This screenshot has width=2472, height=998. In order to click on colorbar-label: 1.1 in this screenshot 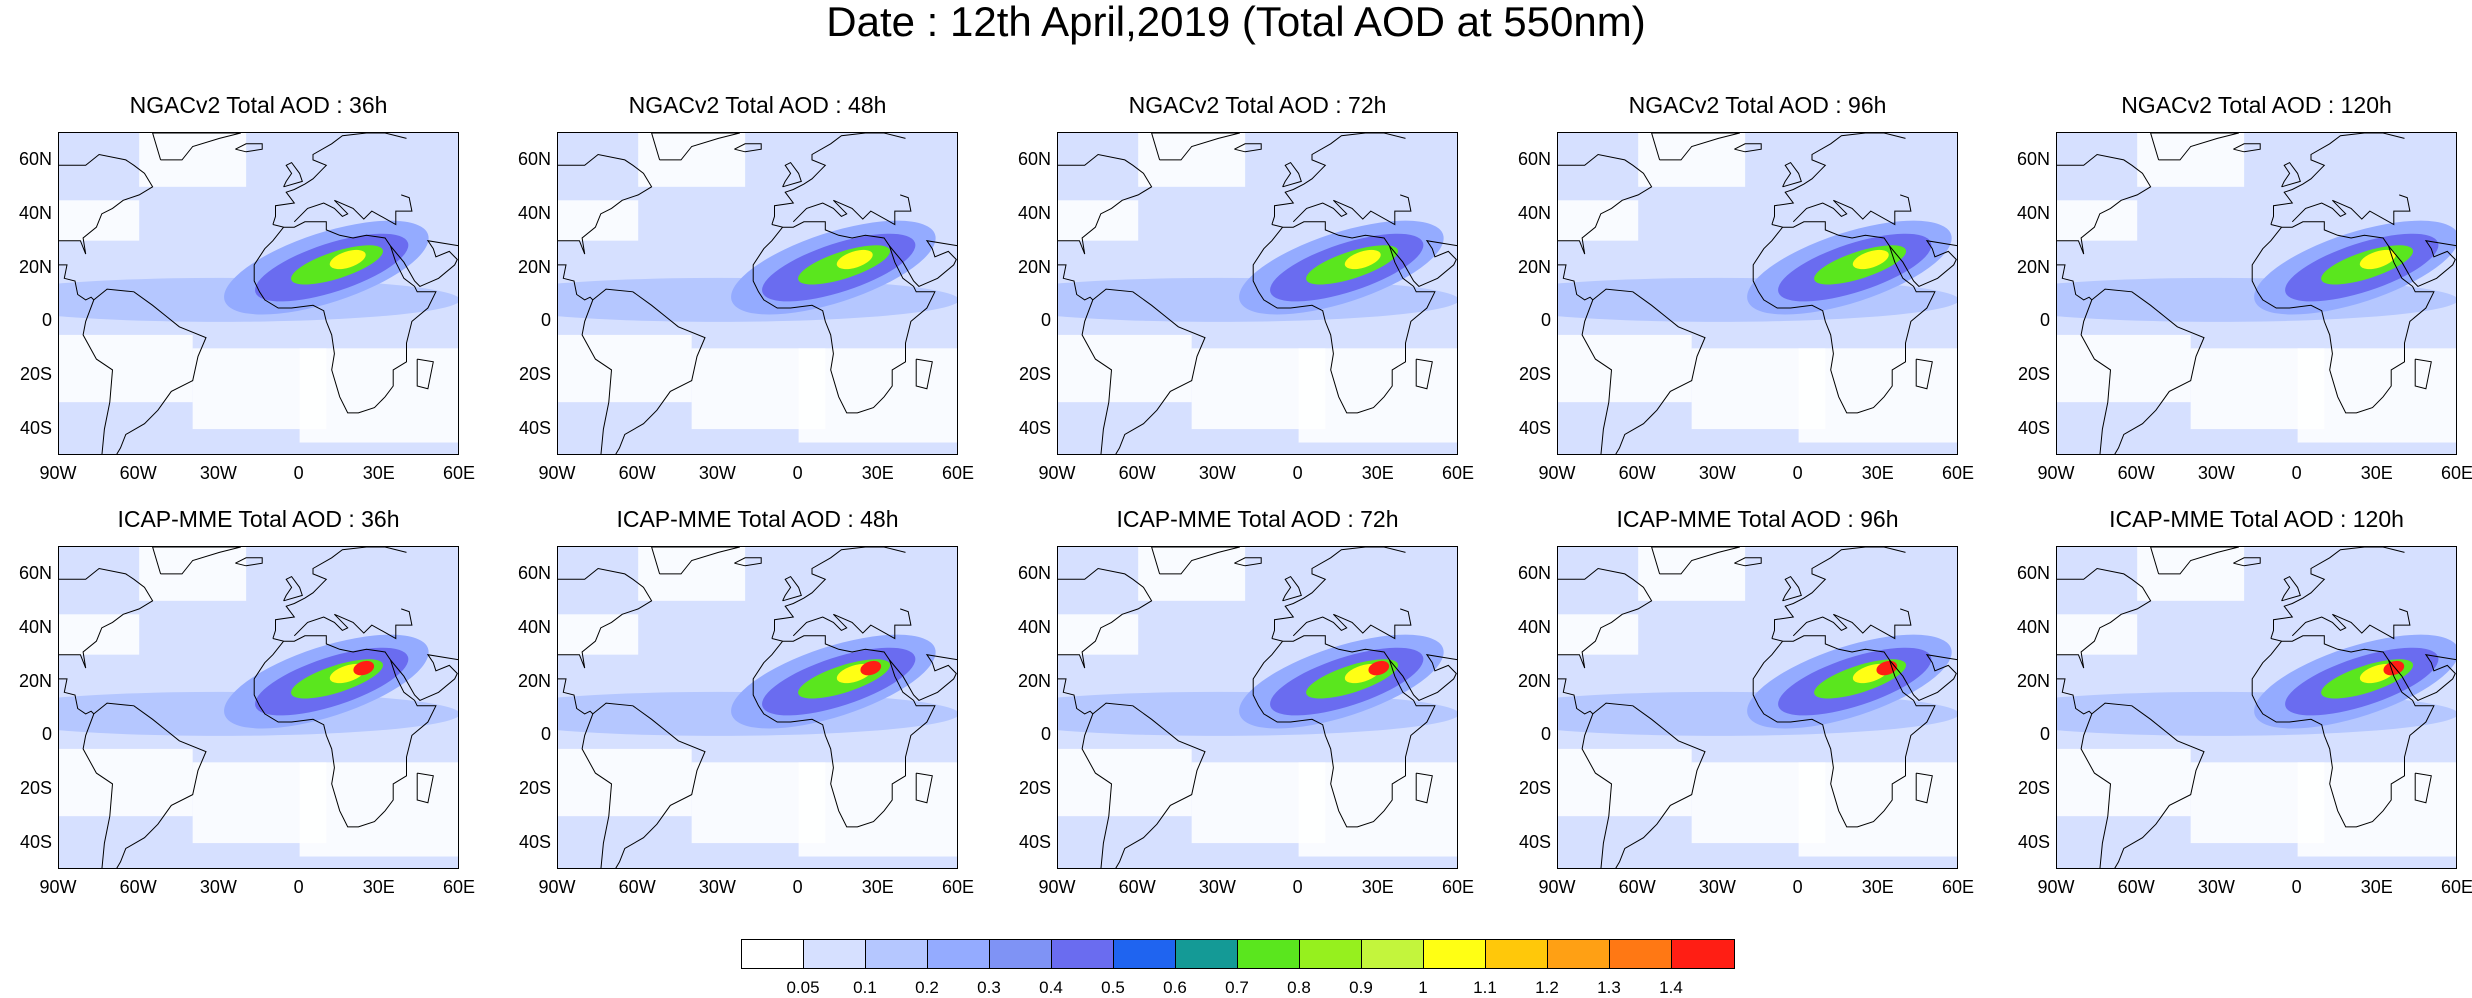, I will do `click(1485, 987)`.